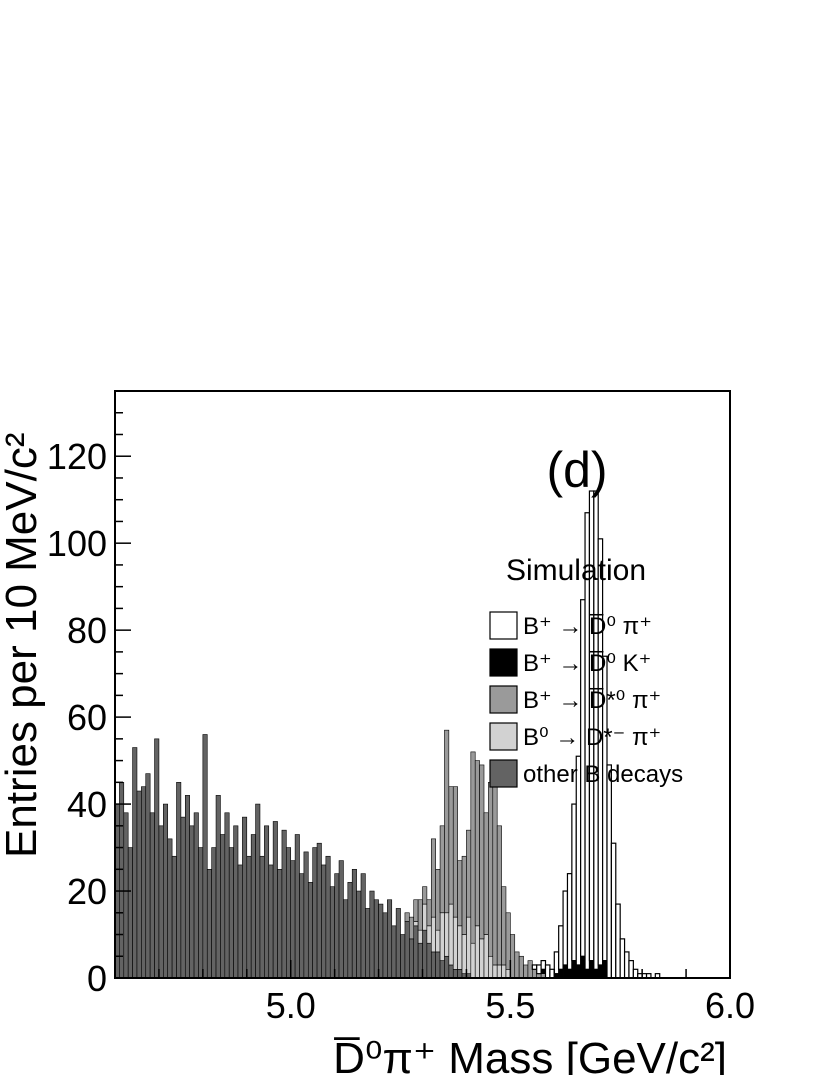 This screenshot has height=1075, width=830. I want to click on legend-label-b-d: B⁰ → D*⁻ π⁺, so click(592, 737).